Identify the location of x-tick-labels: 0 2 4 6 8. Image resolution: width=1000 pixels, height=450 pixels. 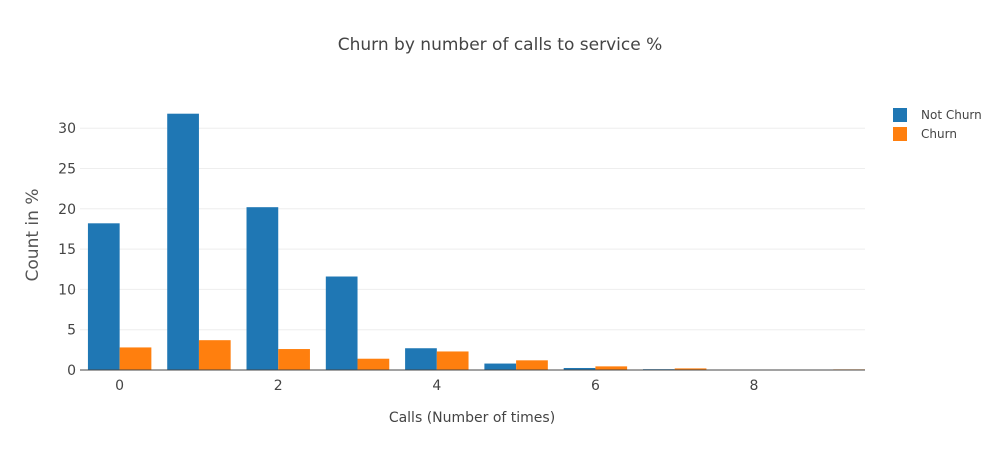
(436, 386).